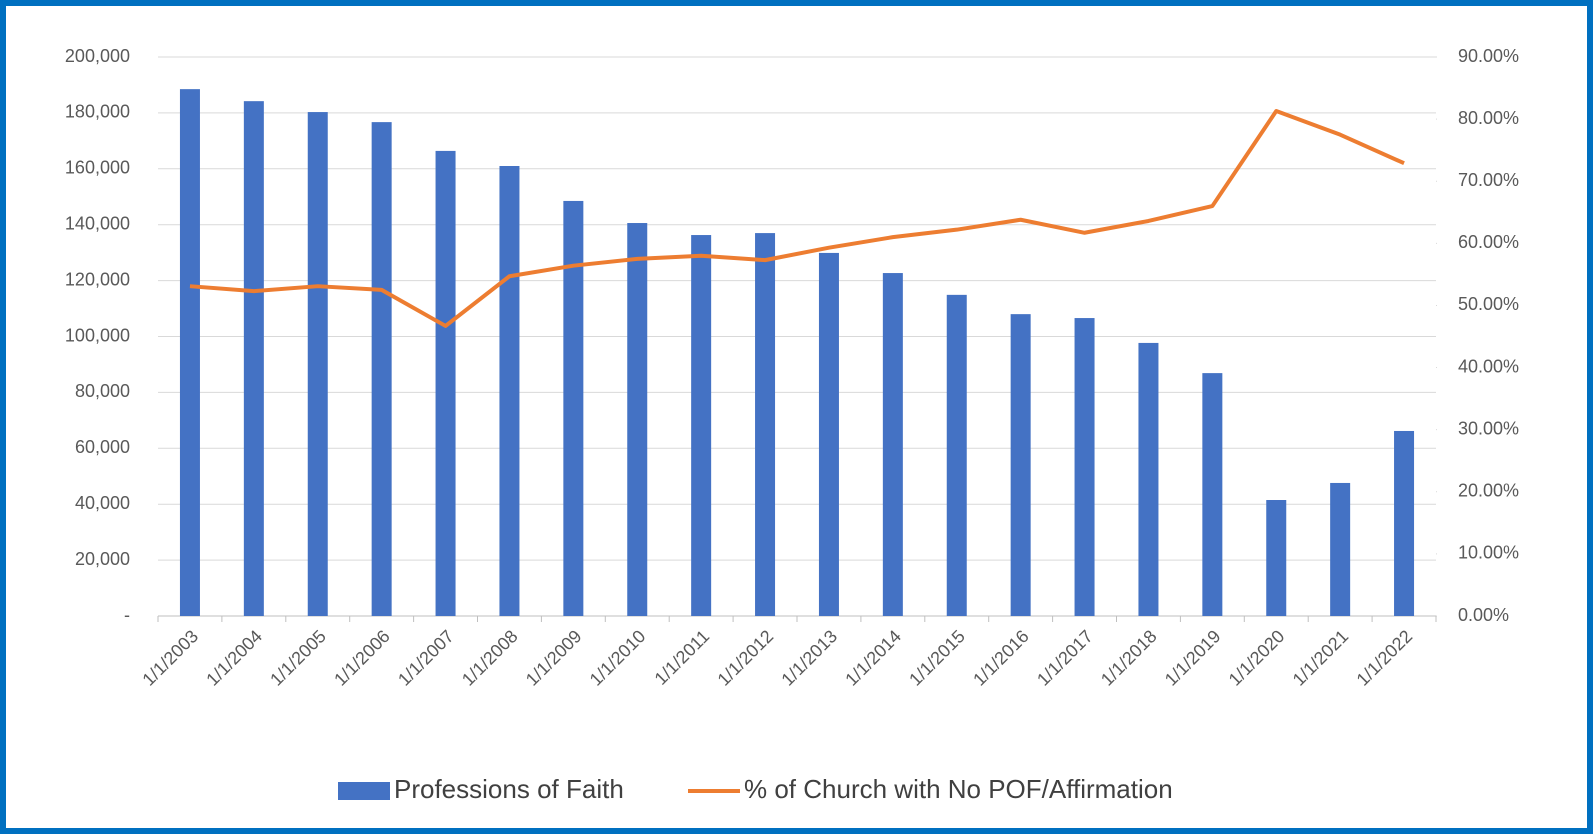 Image resolution: width=1593 pixels, height=834 pixels. What do you see at coordinates (1488, 118) in the screenshot?
I see `y2-tick-label: 80.00%` at bounding box center [1488, 118].